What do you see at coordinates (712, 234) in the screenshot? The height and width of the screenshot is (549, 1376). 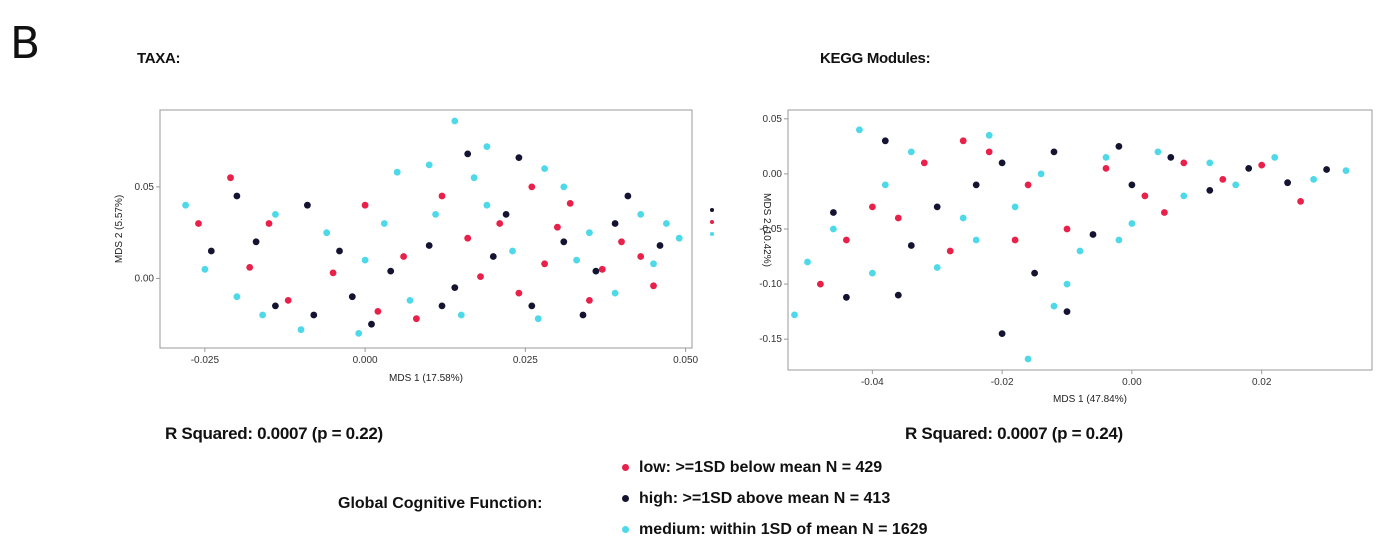 I see `mini-legend-medium-dot` at bounding box center [712, 234].